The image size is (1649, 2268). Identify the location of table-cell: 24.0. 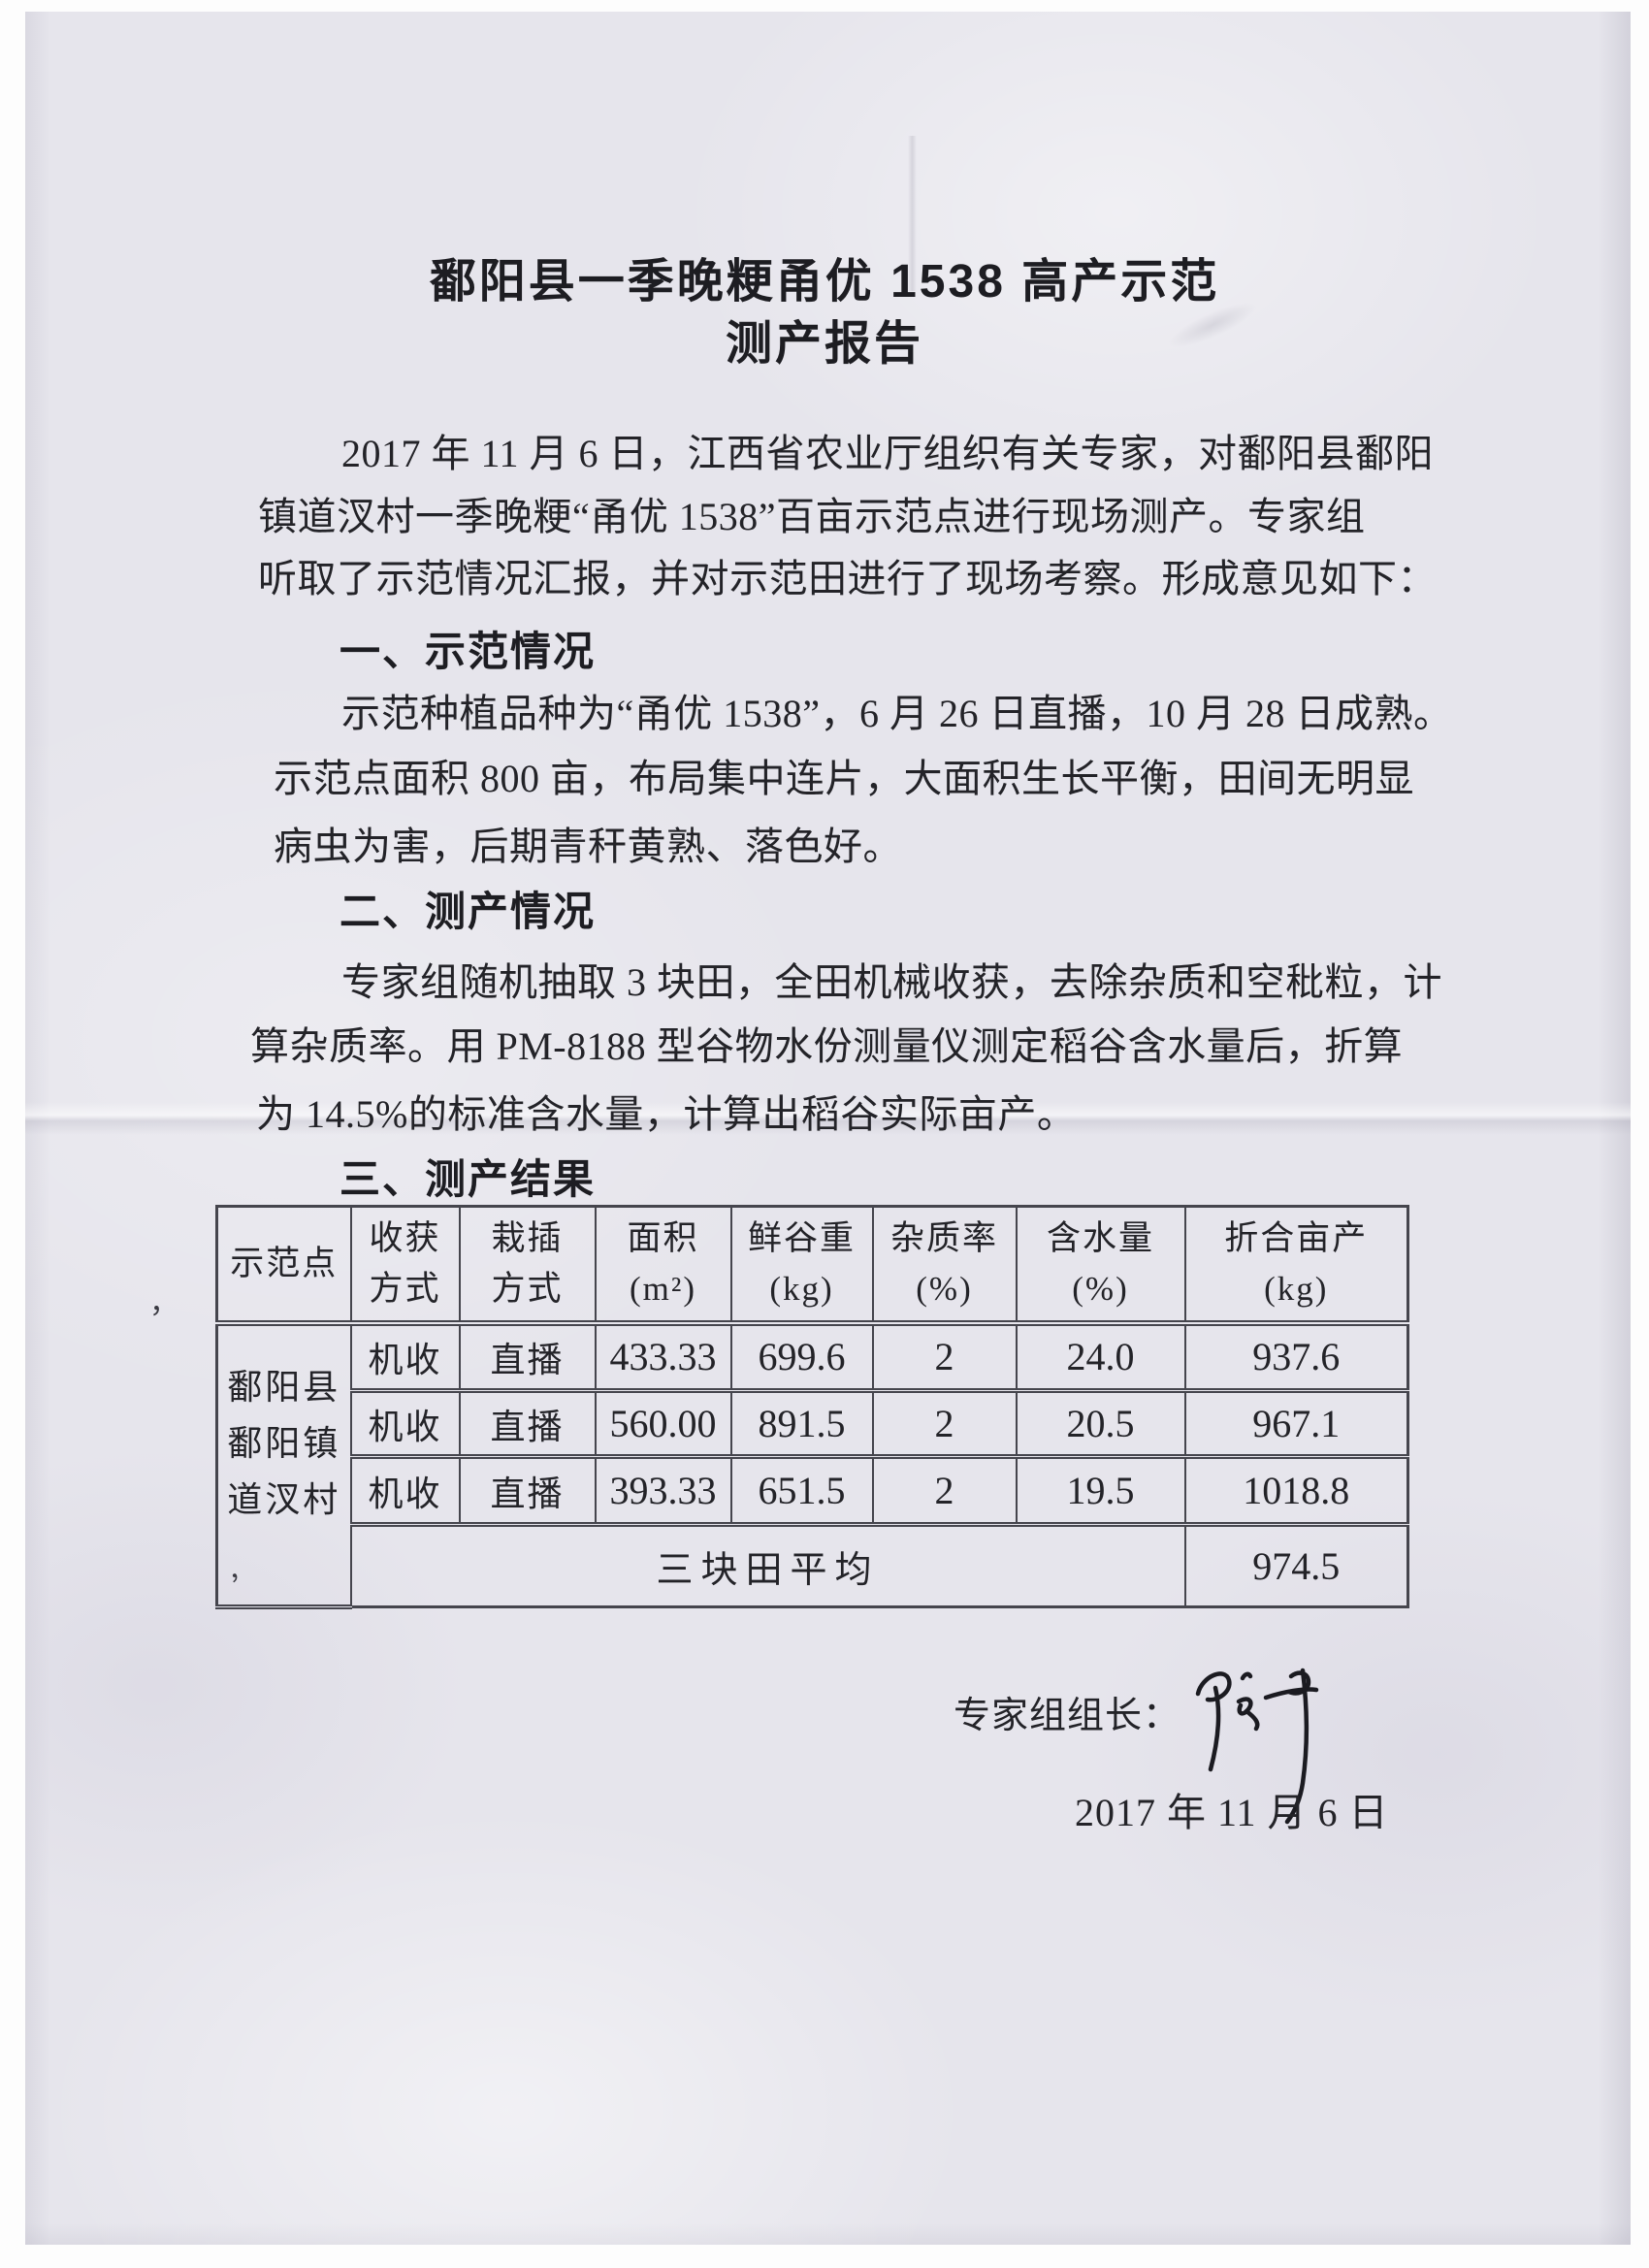
(1100, 1357).